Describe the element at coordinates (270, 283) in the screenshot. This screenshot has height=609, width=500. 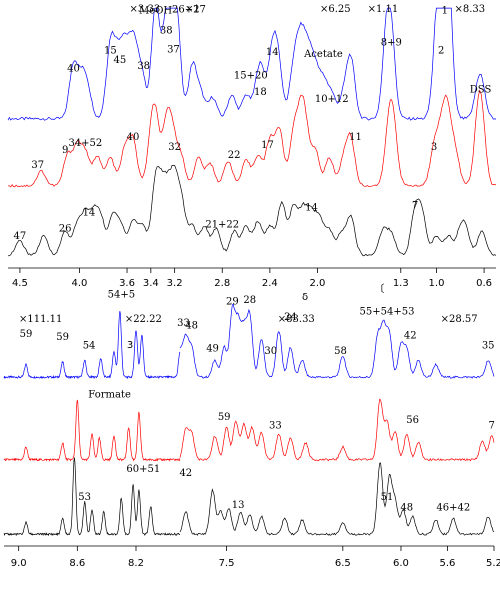
I see `x-tick-label: 2.4` at that location.